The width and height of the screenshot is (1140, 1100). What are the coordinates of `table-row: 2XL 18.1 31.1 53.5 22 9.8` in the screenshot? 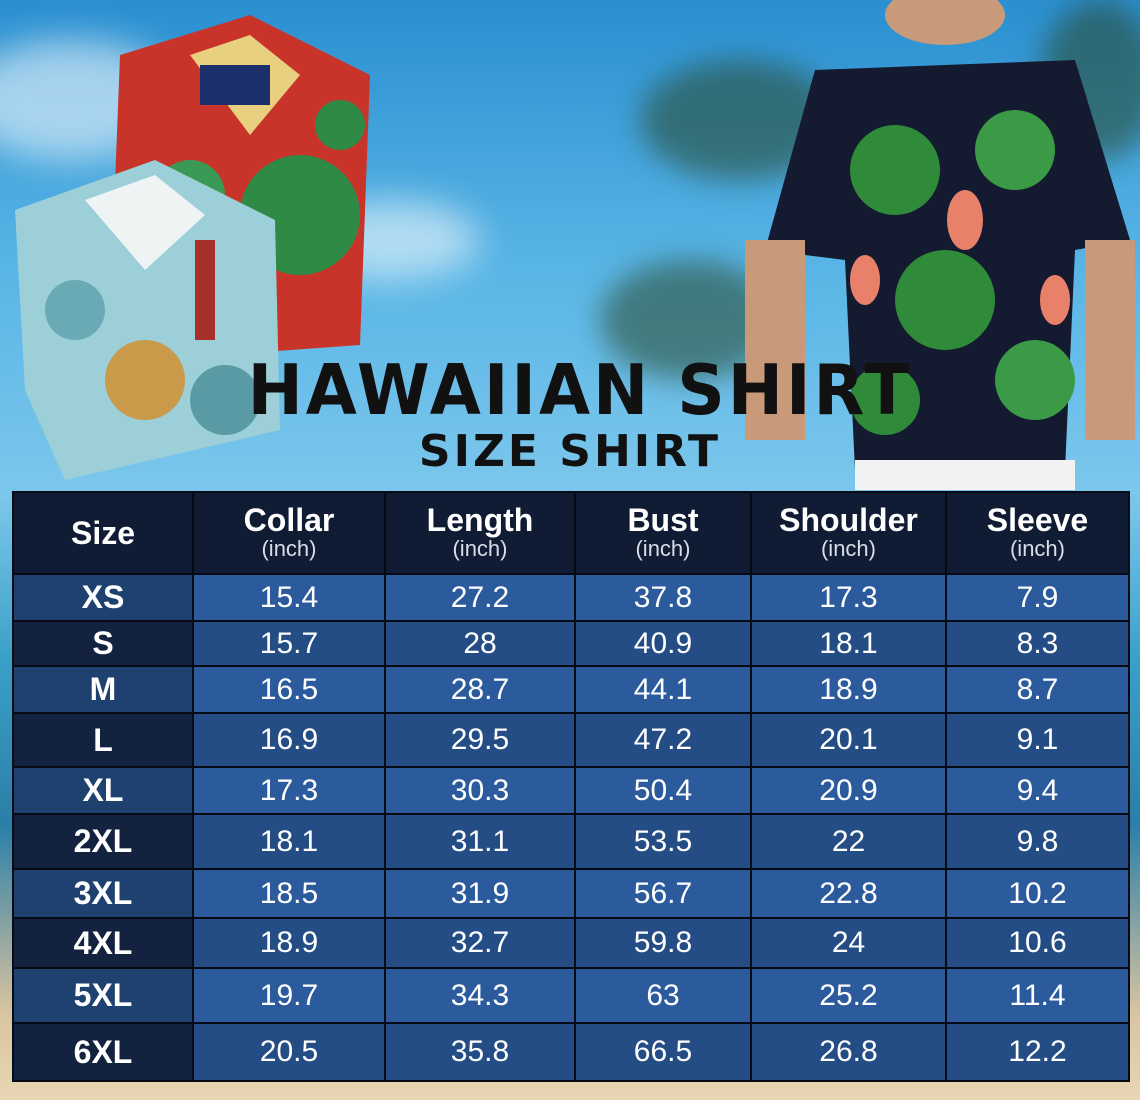 It's located at (571, 841).